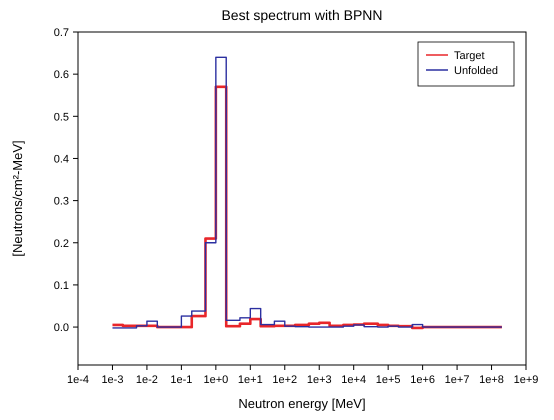 The width and height of the screenshot is (554, 420). What do you see at coordinates (526, 380) in the screenshot?
I see `x-tick-label: 1e+9` at bounding box center [526, 380].